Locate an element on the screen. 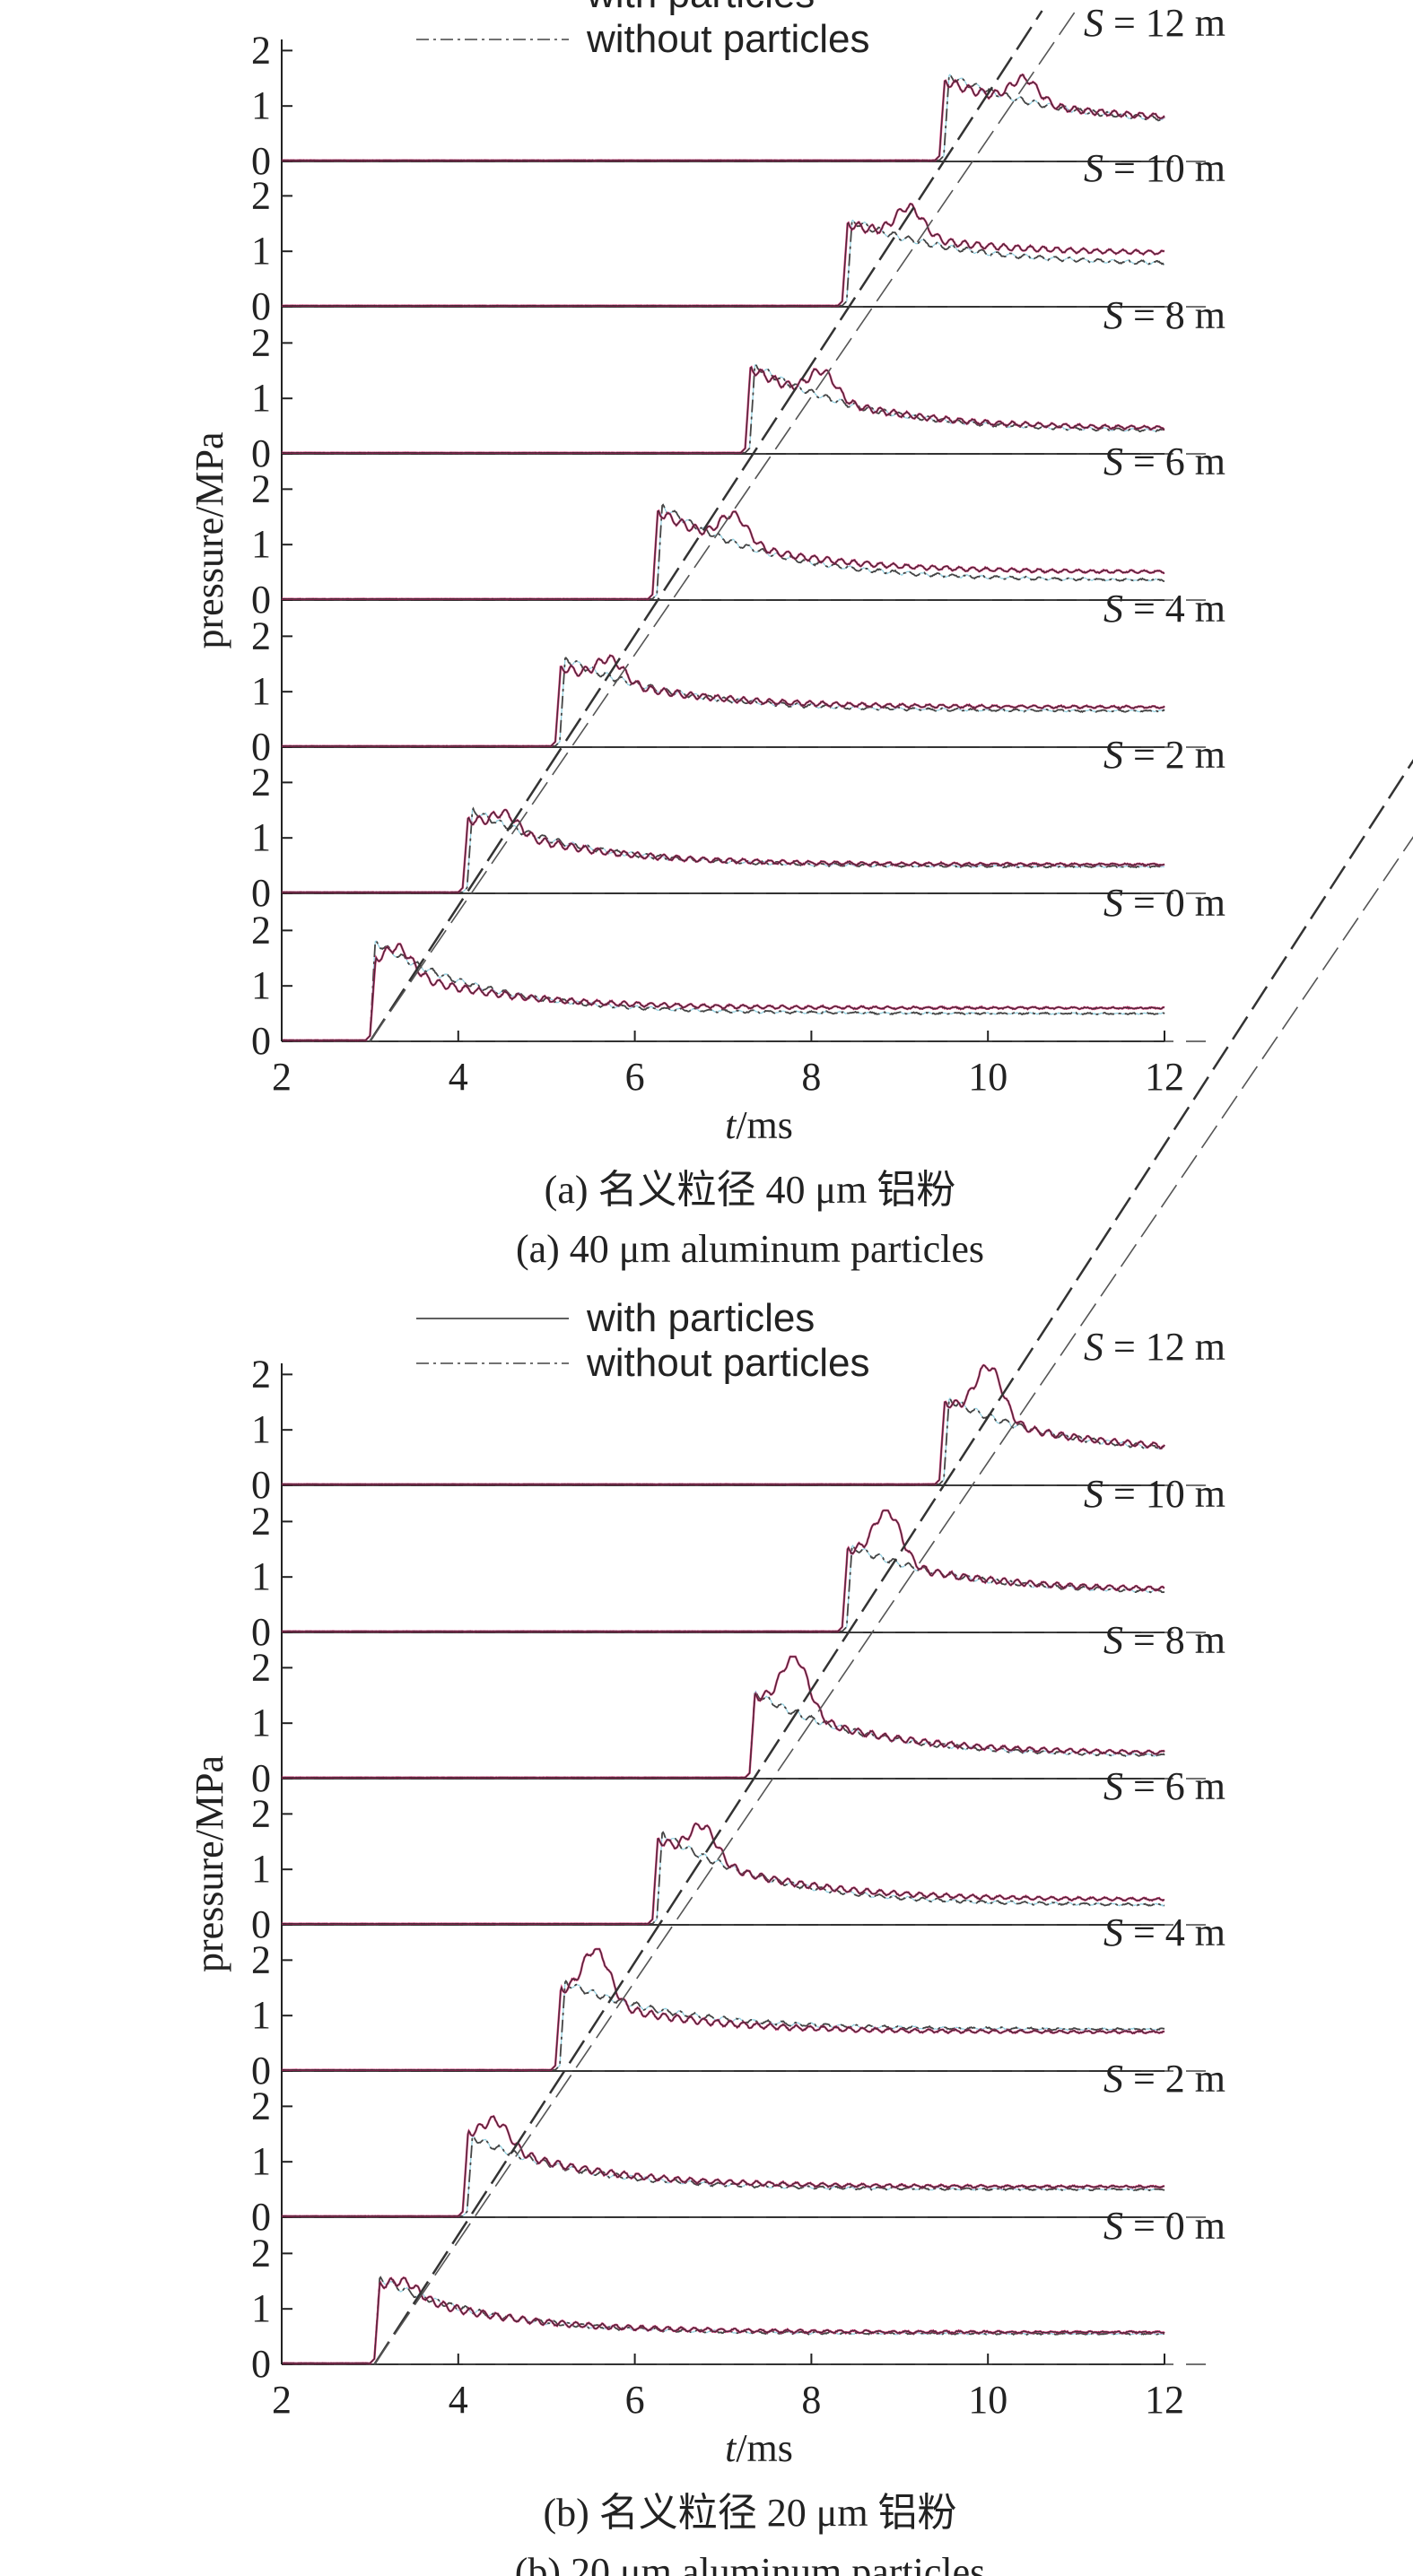  x-tick-label: 2 is located at coordinates (282, 1077).